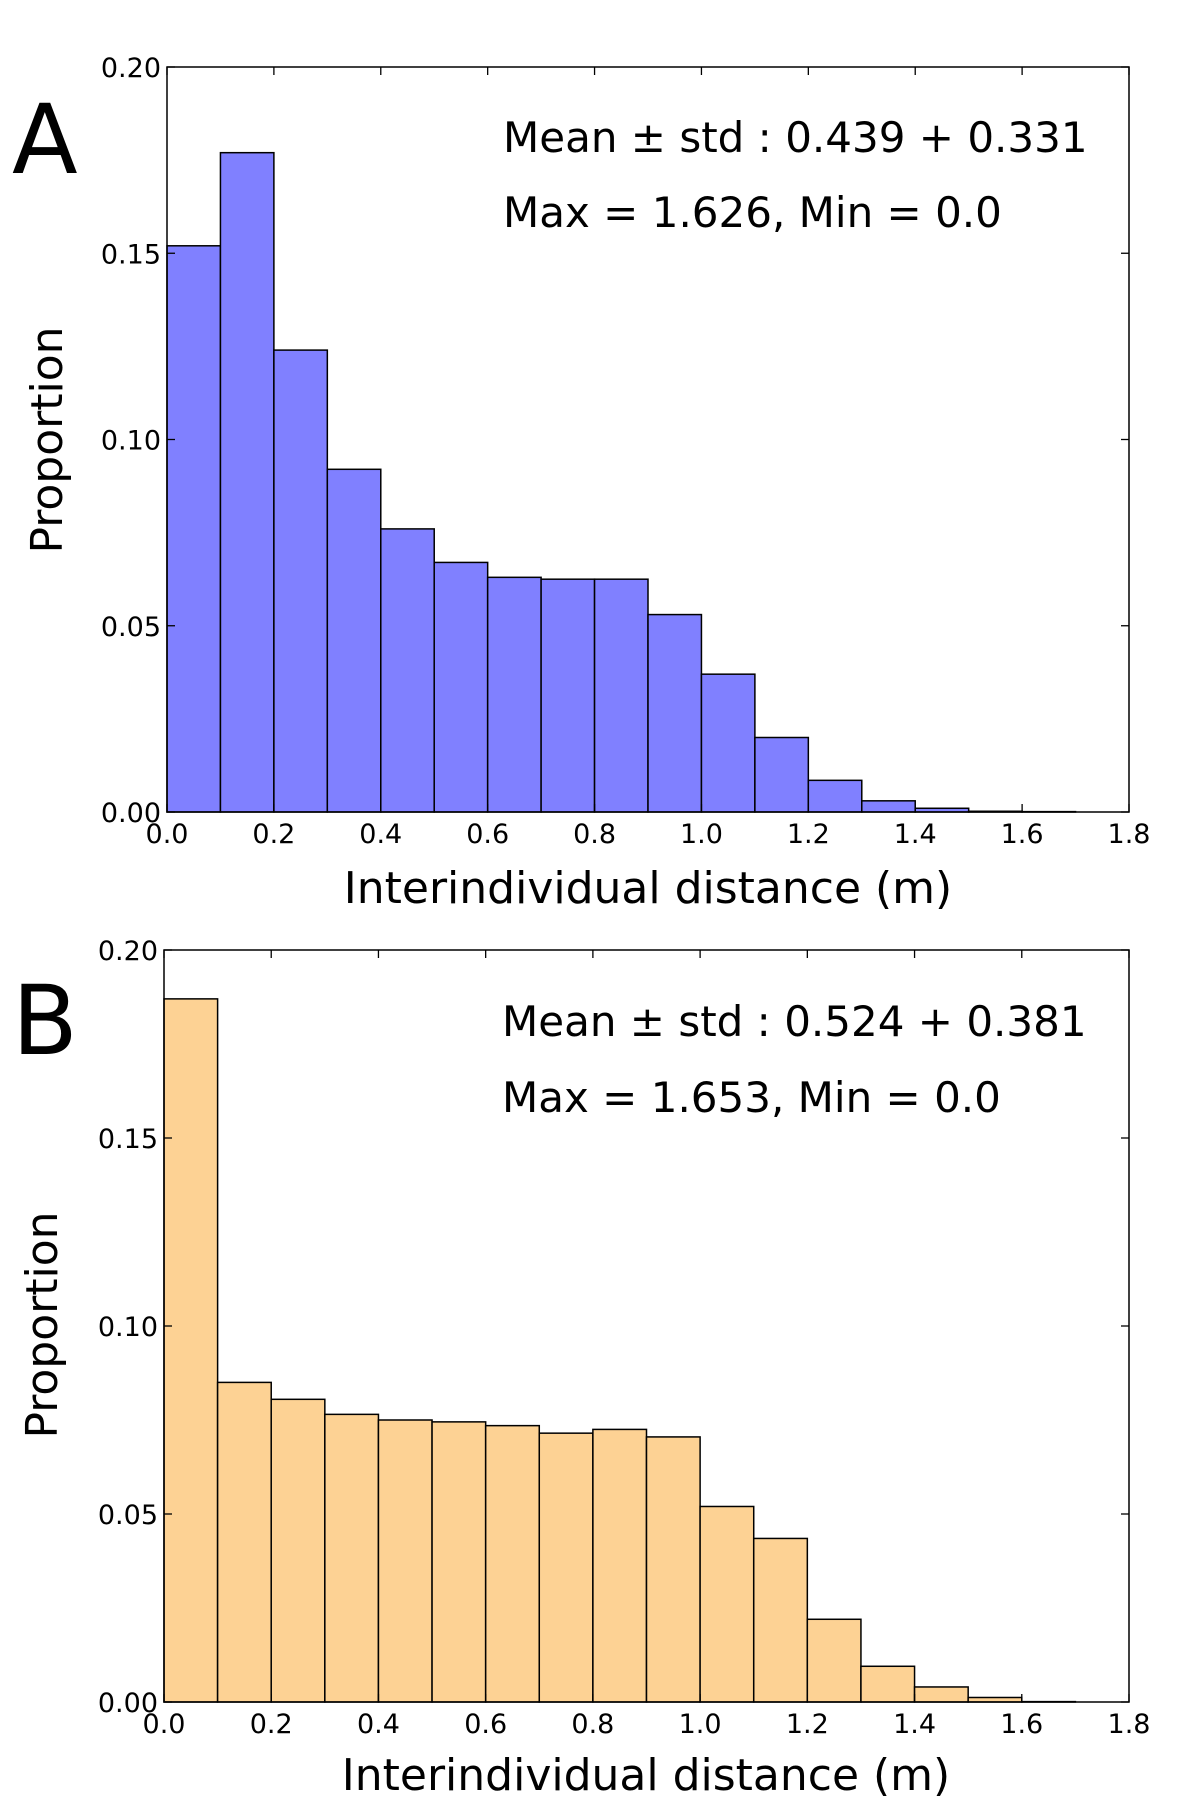 This screenshot has width=1190, height=1819. What do you see at coordinates (45, 1021) in the screenshot?
I see `panel-letter: B` at bounding box center [45, 1021].